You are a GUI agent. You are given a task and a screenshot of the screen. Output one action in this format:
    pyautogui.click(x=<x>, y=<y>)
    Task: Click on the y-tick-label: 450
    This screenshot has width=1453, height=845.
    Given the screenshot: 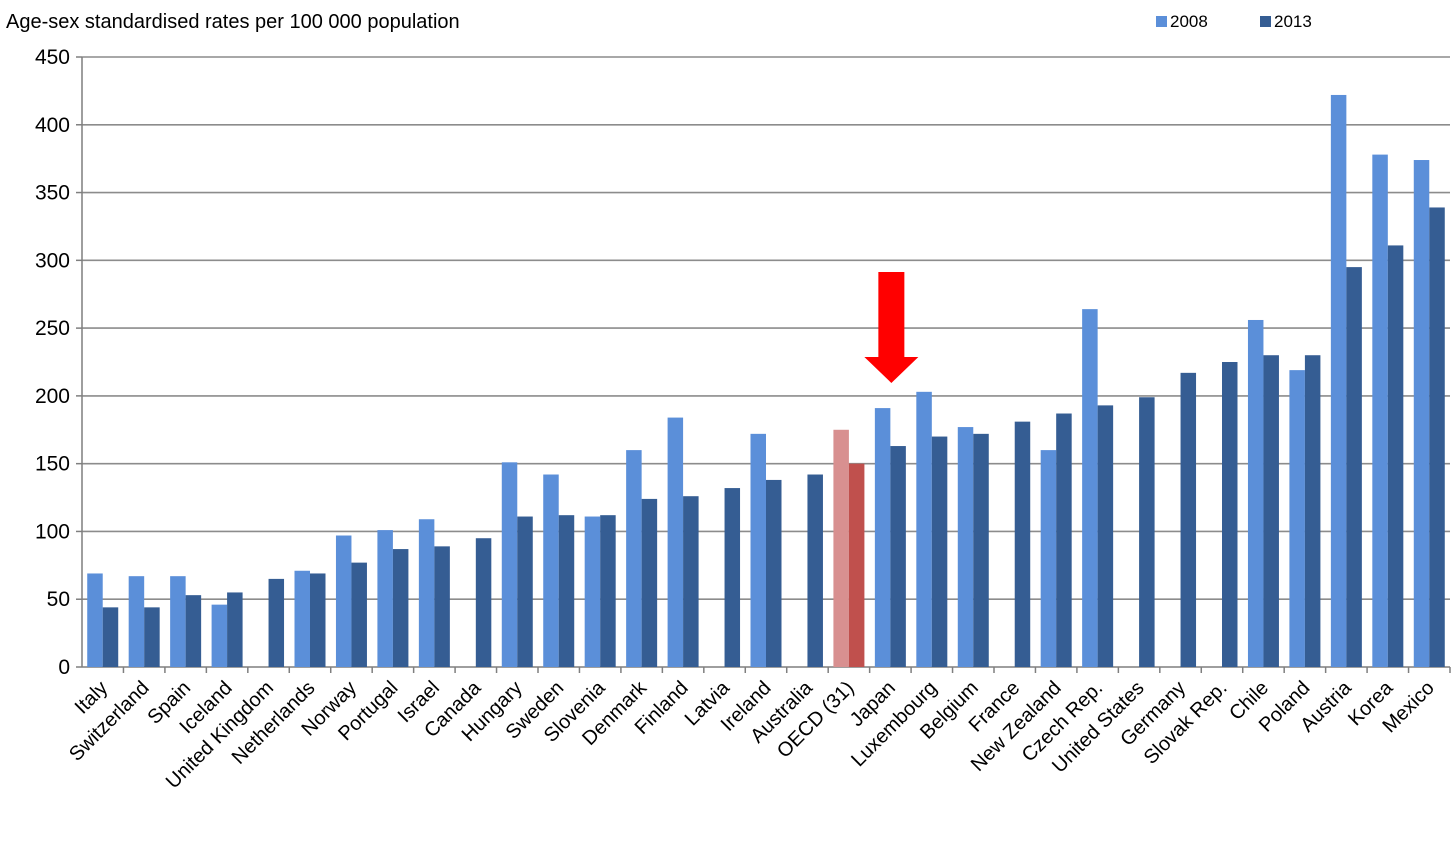 What is the action you would take?
    pyautogui.click(x=52, y=57)
    